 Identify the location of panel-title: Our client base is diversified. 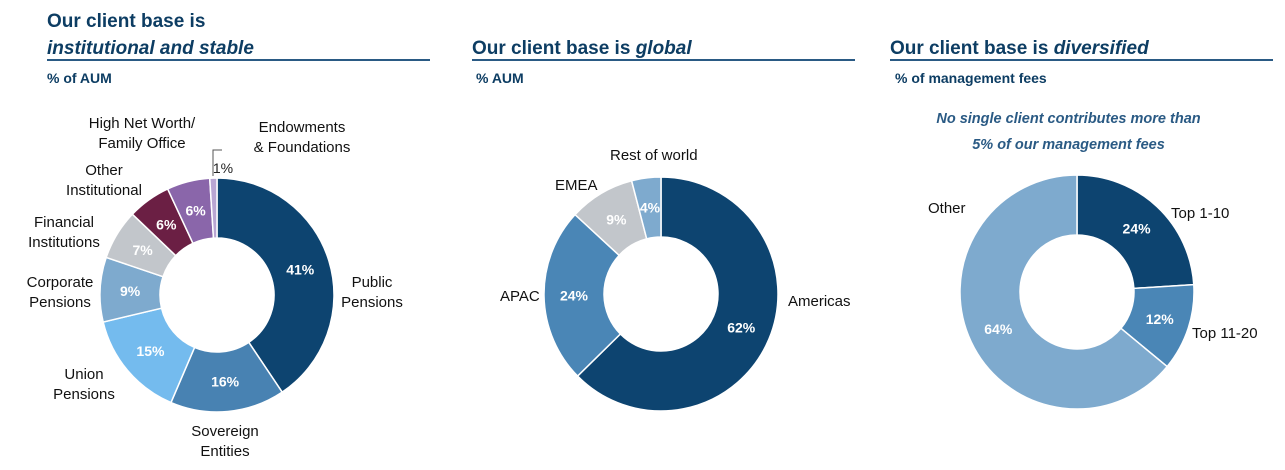
(1019, 48).